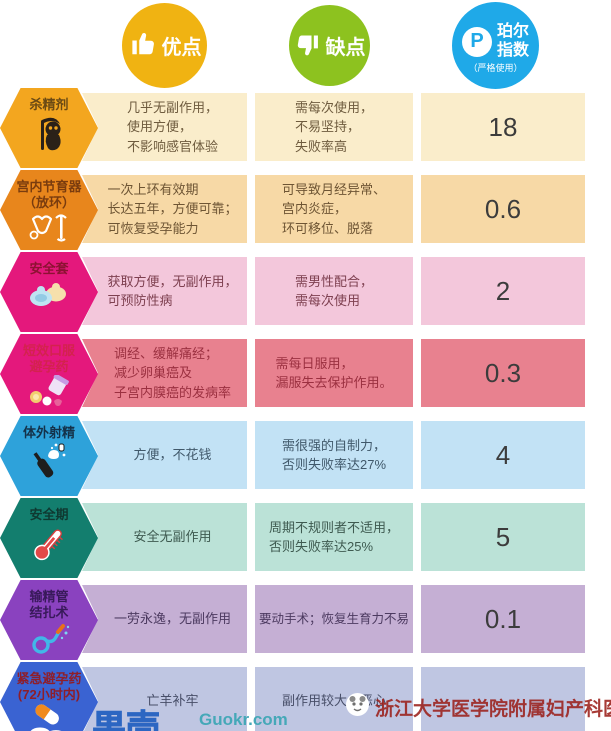 The height and width of the screenshot is (731, 611). I want to click on method-label: 体外射精, so click(48, 432).